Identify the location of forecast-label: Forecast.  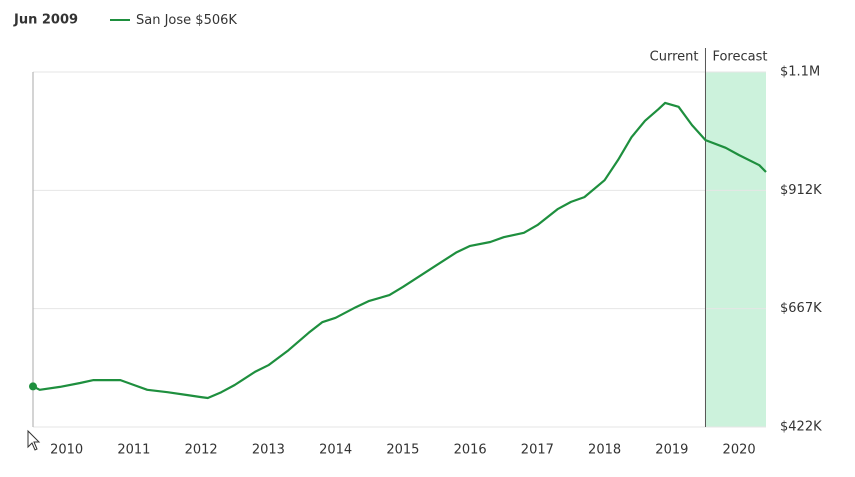
(739, 57).